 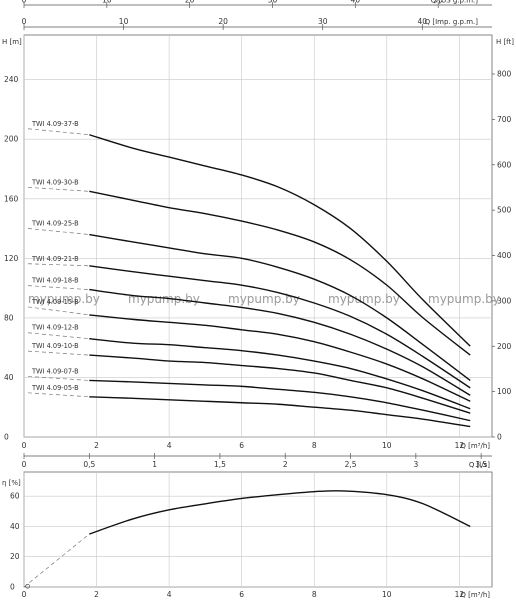 I want to click on ls-axis-unit: Q [l/s], so click(x=479, y=465).